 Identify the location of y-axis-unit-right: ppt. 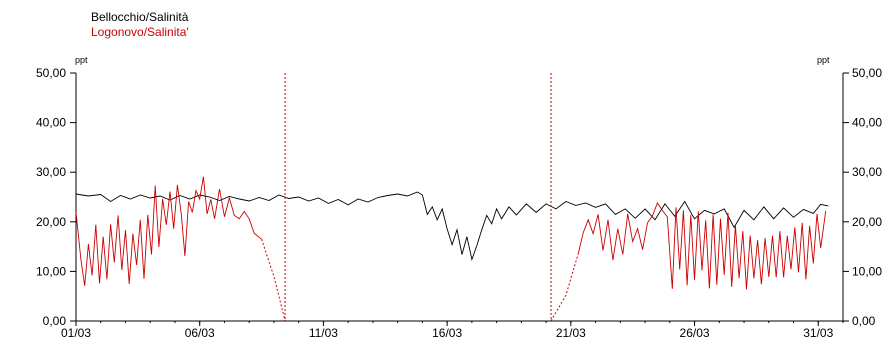
(823, 60).